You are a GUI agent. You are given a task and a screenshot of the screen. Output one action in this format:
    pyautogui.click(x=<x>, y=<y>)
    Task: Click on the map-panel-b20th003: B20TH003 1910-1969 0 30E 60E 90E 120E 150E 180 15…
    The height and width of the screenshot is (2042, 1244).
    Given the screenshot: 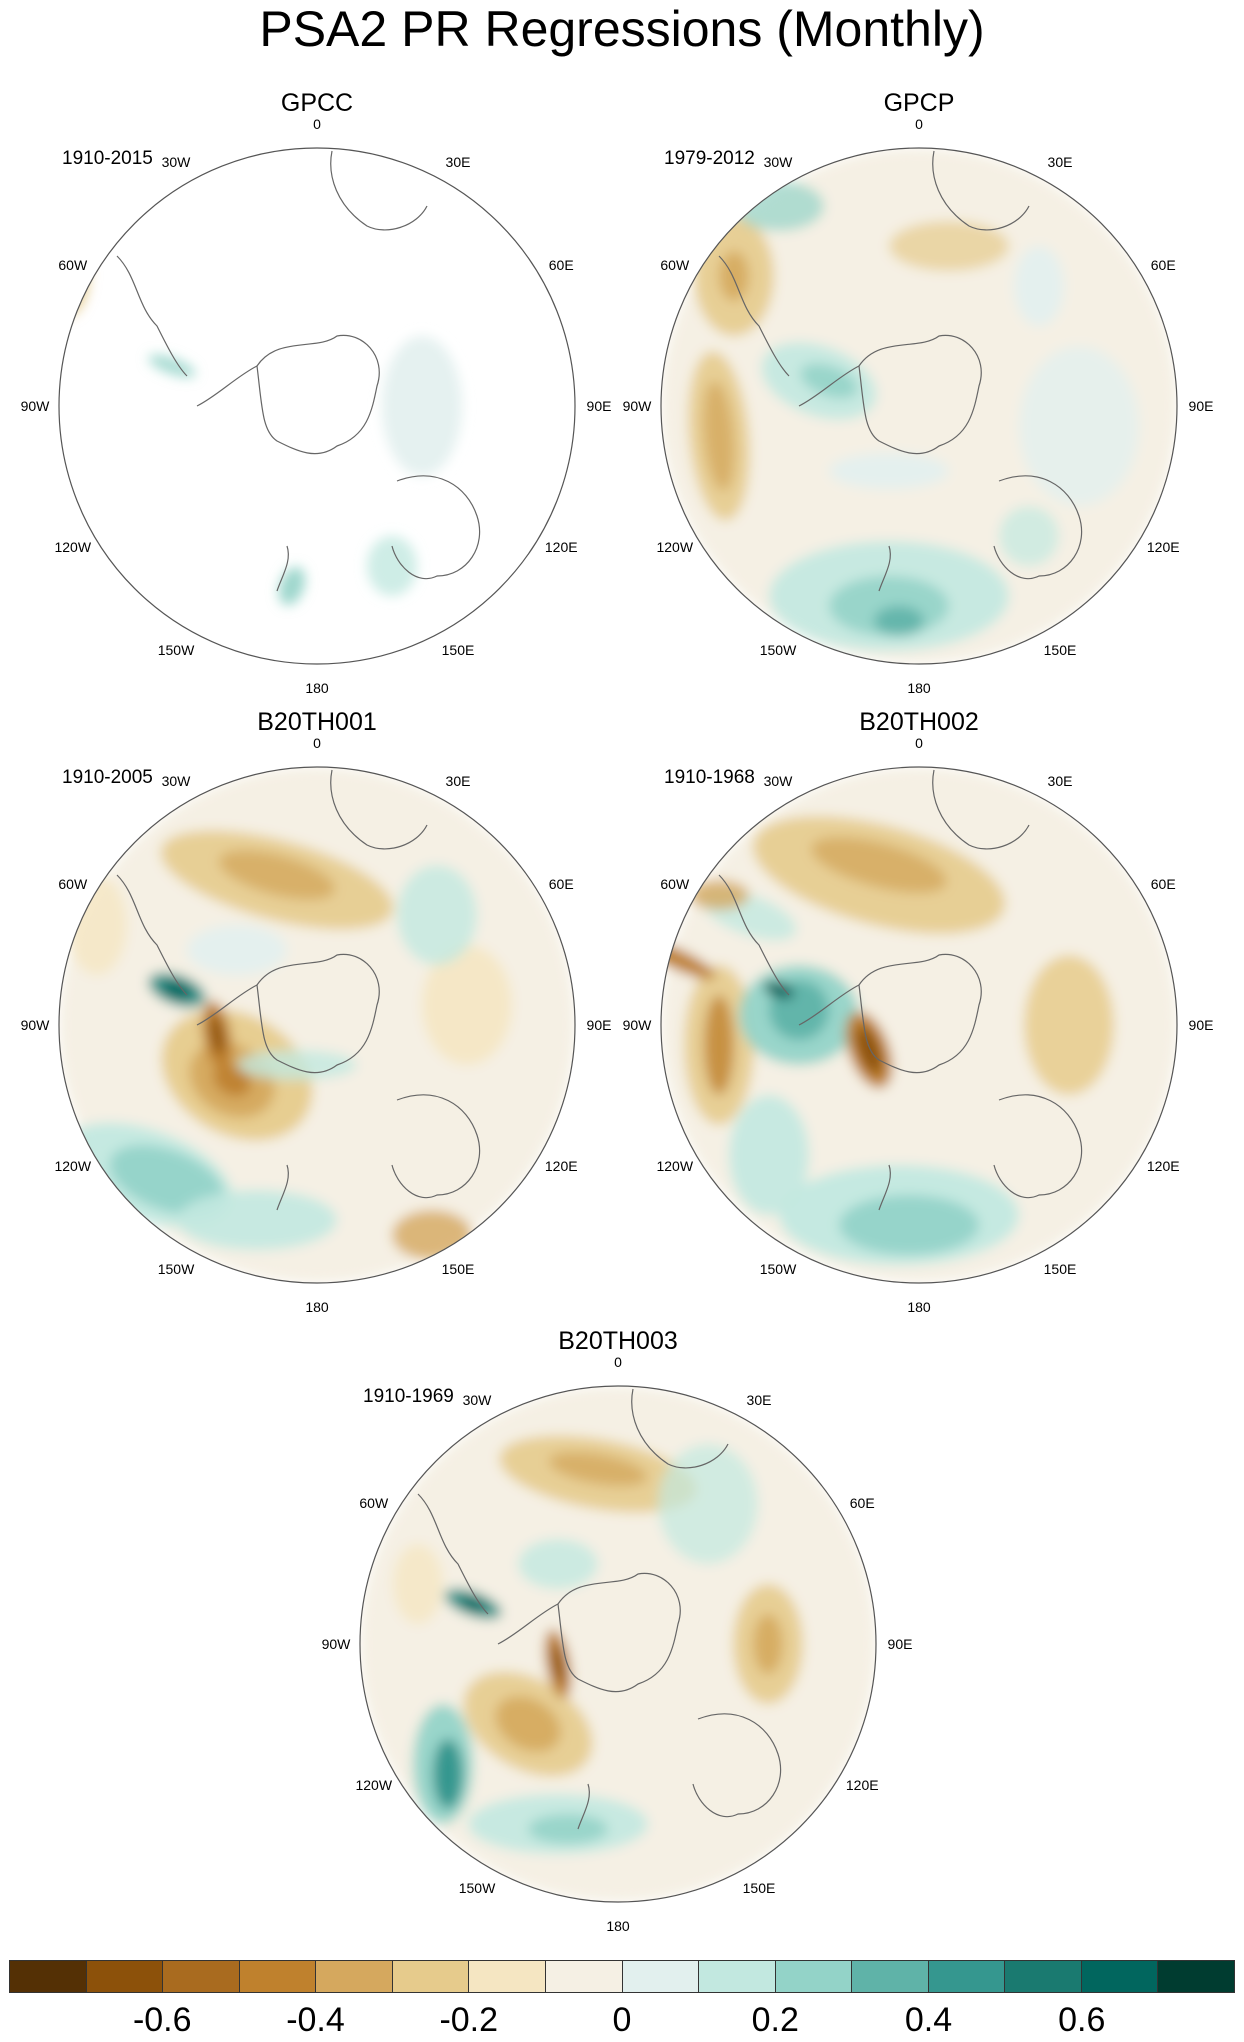 What is the action you would take?
    pyautogui.click(x=618, y=1636)
    